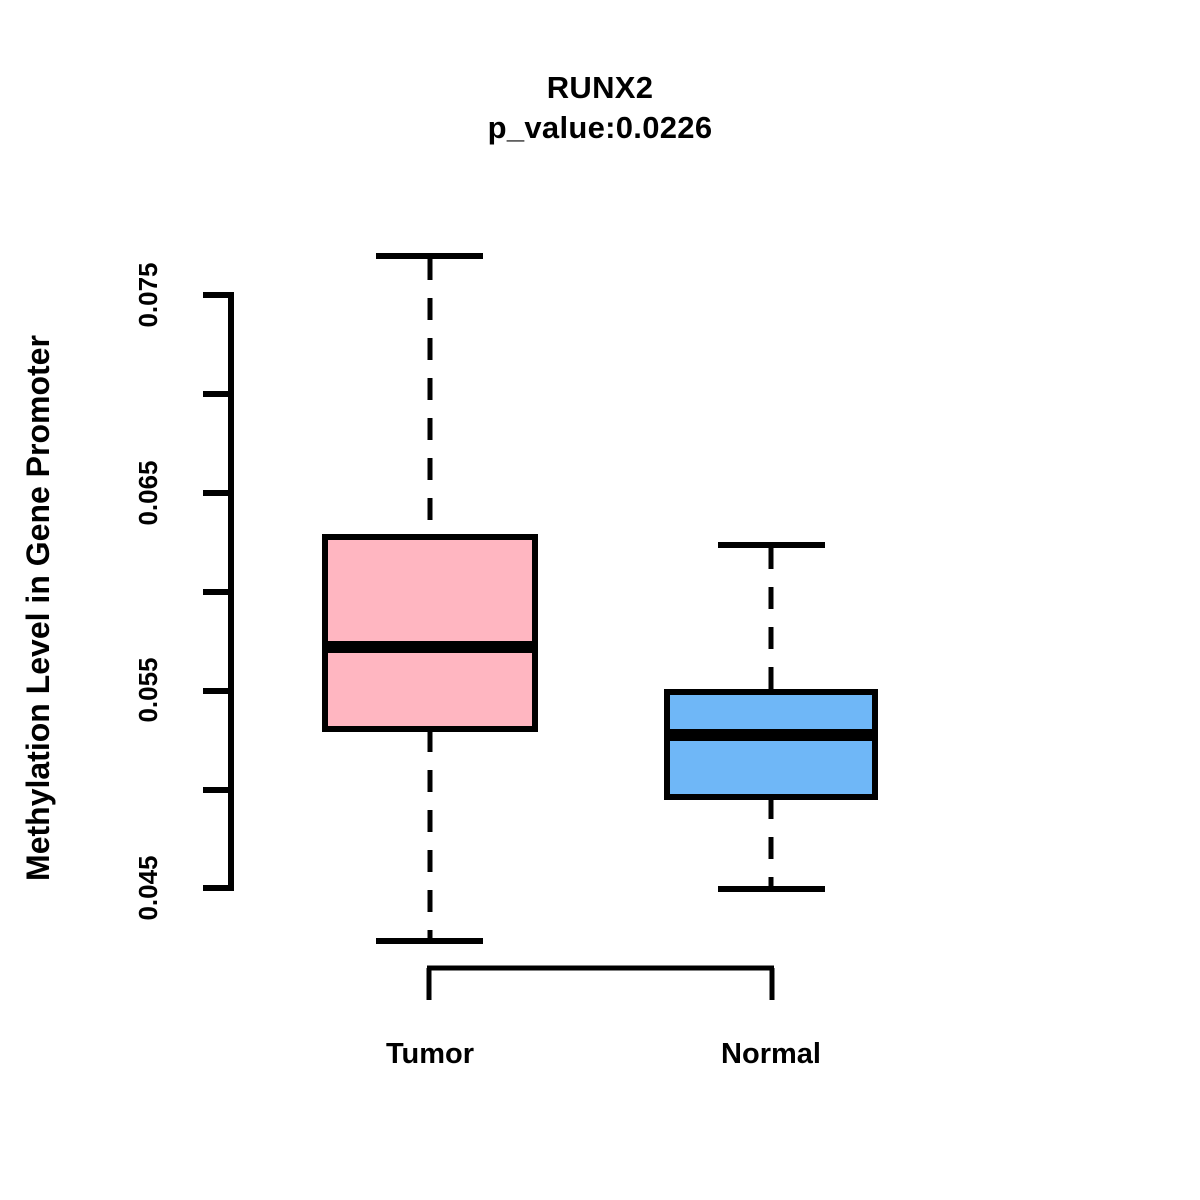 This screenshot has height=1200, width=1200. I want to click on x-tick-label-normal: Normal, so click(771, 1054).